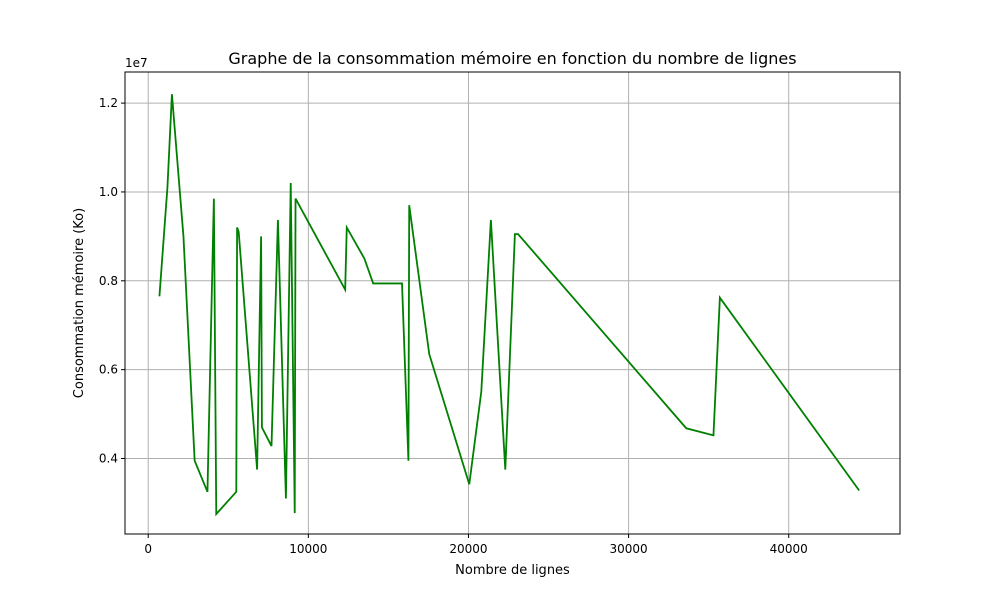 The width and height of the screenshot is (1000, 600). What do you see at coordinates (108, 192) in the screenshot?
I see `y-tick-label: 1.0` at bounding box center [108, 192].